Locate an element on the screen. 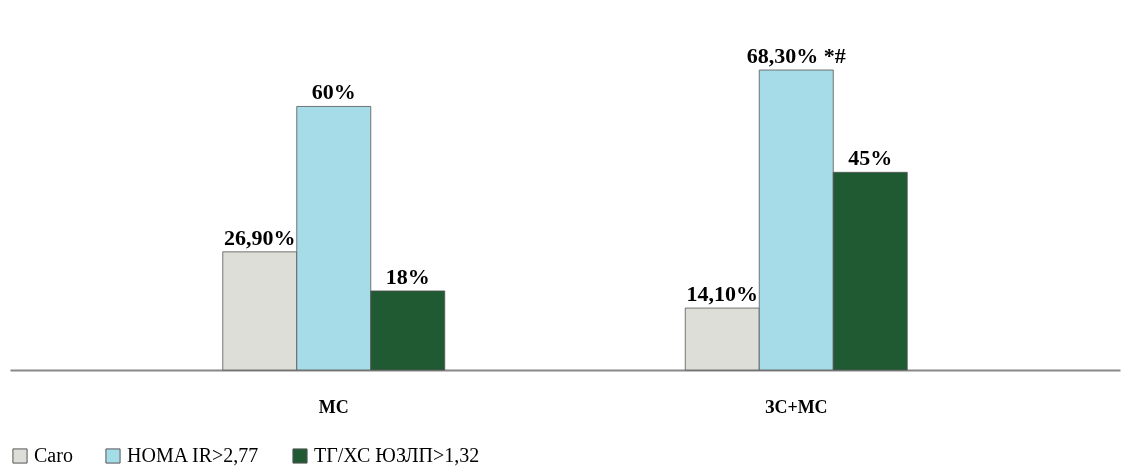 The width and height of the screenshot is (1137, 474). x-tick-label: МС is located at coordinates (333, 406).